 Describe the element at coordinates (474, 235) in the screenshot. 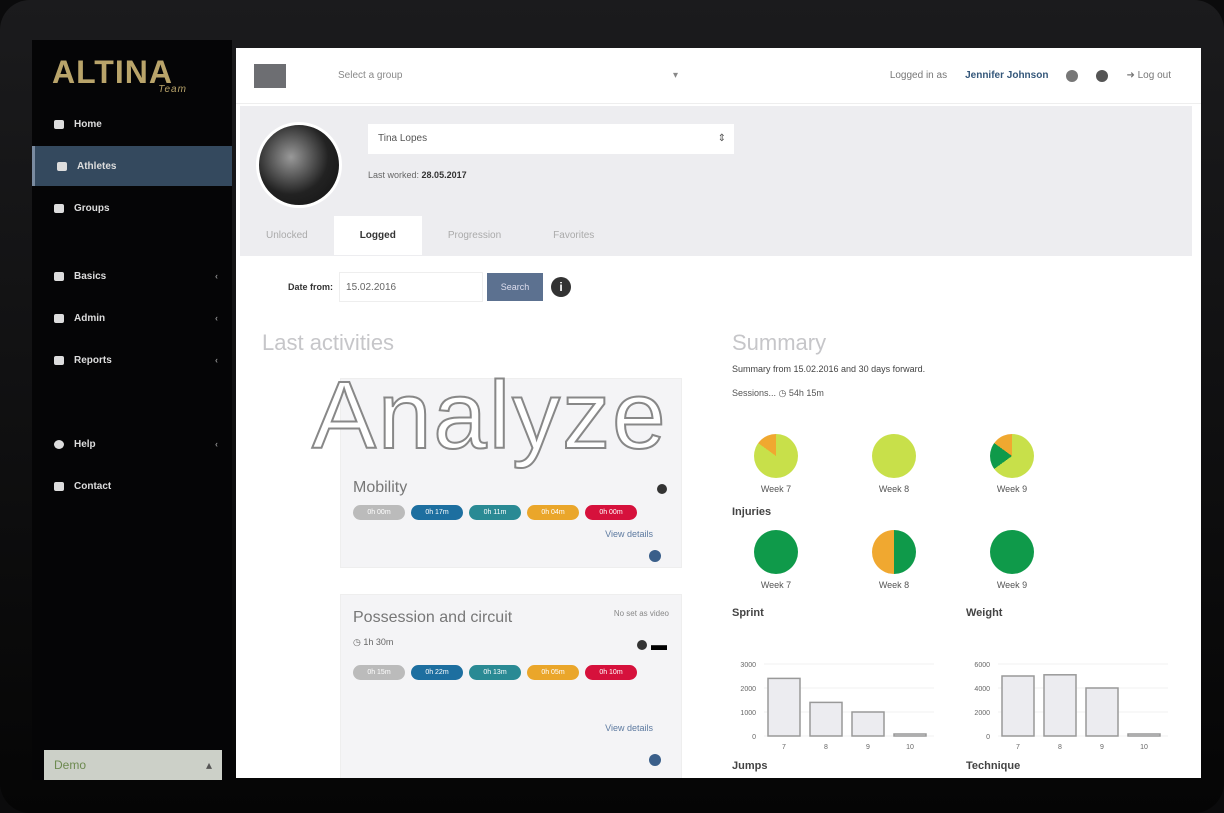

I see `tab-progression: Progression` at that location.